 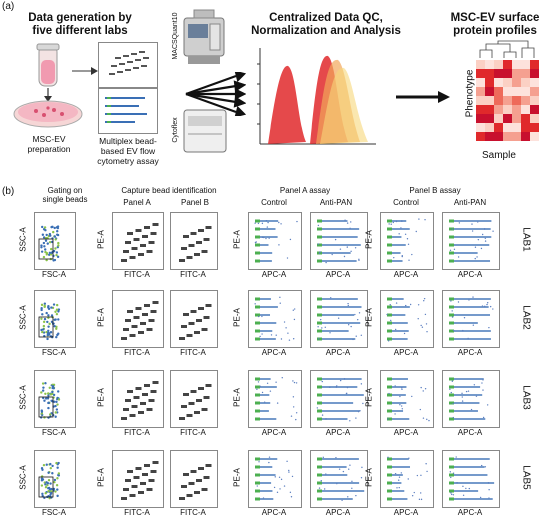 What do you see at coordinates (336, 202) in the screenshot?
I see `col-header-assay-a-antipan: Anti-PAN` at bounding box center [336, 202].